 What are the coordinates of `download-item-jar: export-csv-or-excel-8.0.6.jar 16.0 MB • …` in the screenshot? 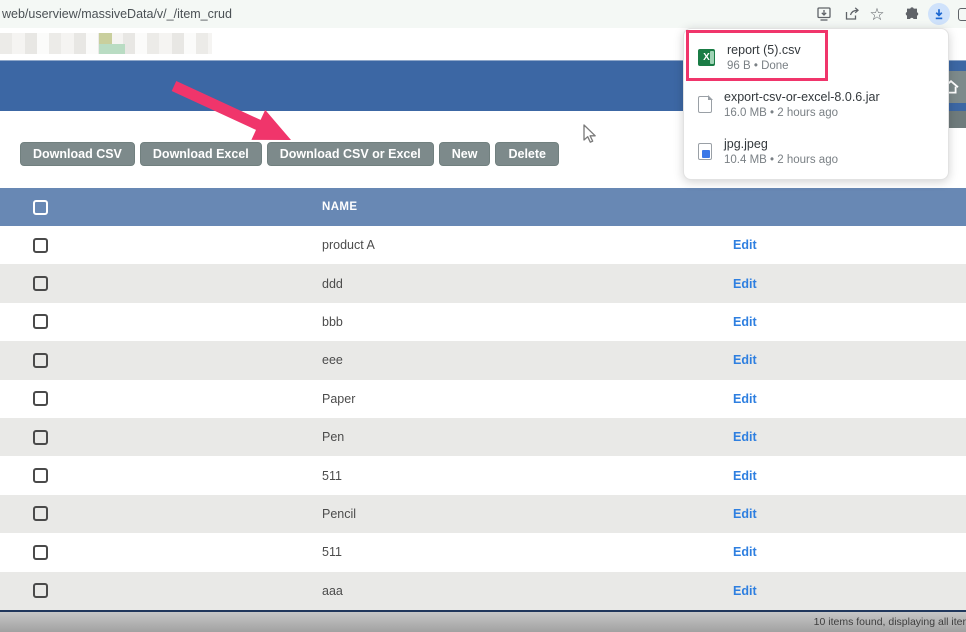 It's located at (816, 104).